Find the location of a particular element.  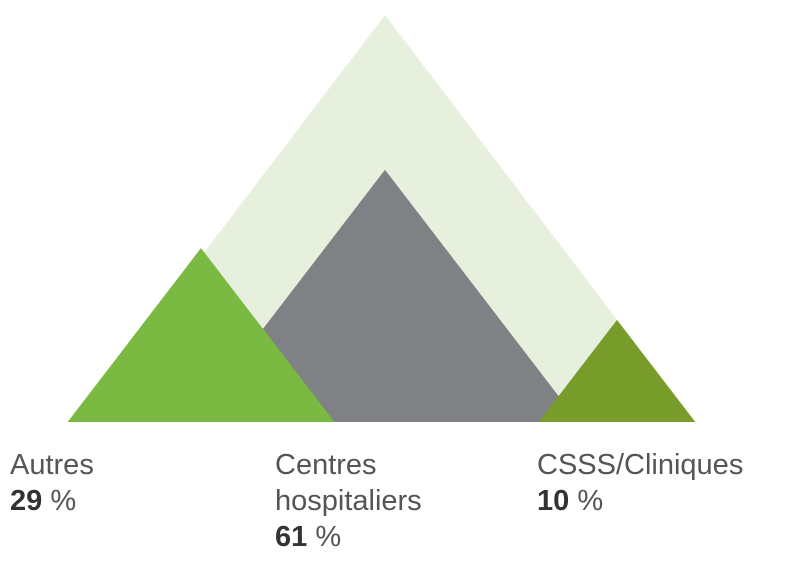

value-label: 61 is located at coordinates (291, 537).